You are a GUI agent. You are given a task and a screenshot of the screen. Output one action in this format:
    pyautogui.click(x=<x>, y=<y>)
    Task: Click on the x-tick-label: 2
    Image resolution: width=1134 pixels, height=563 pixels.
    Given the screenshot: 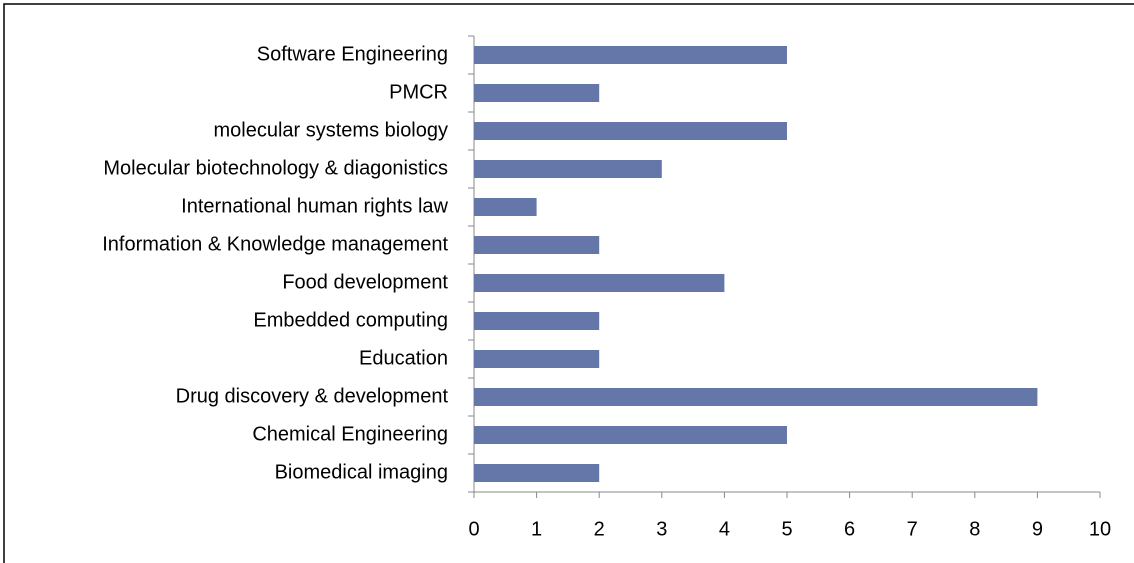 What is the action you would take?
    pyautogui.click(x=599, y=529)
    